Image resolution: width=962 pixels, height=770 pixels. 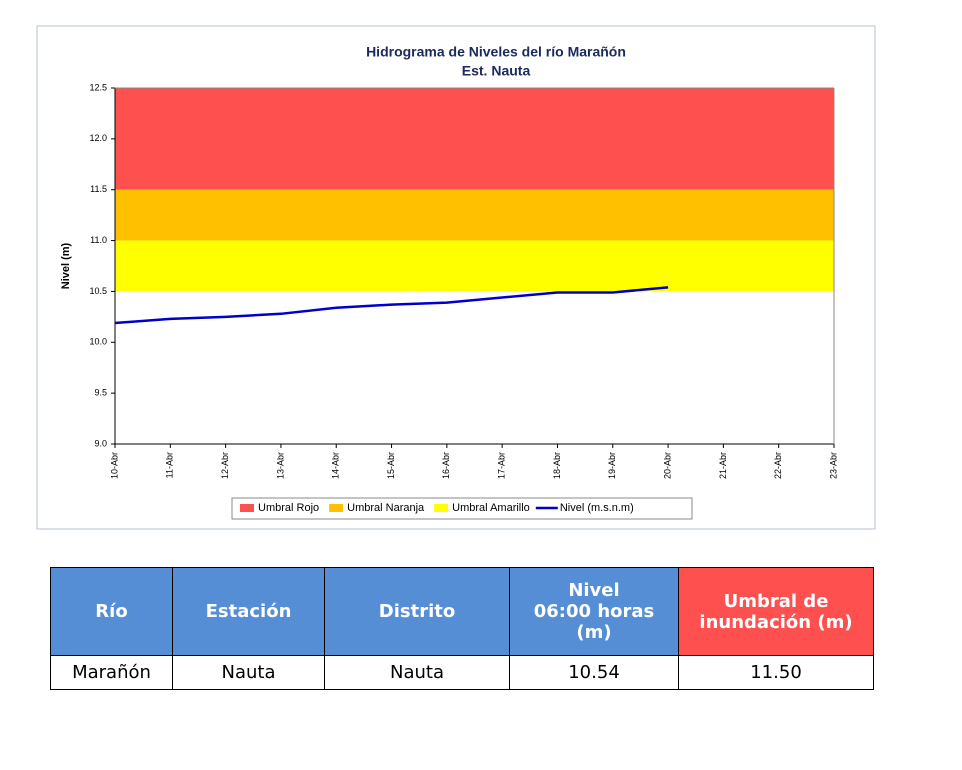 What do you see at coordinates (280, 465) in the screenshot?
I see `x-tick-label: 13-Abr` at bounding box center [280, 465].